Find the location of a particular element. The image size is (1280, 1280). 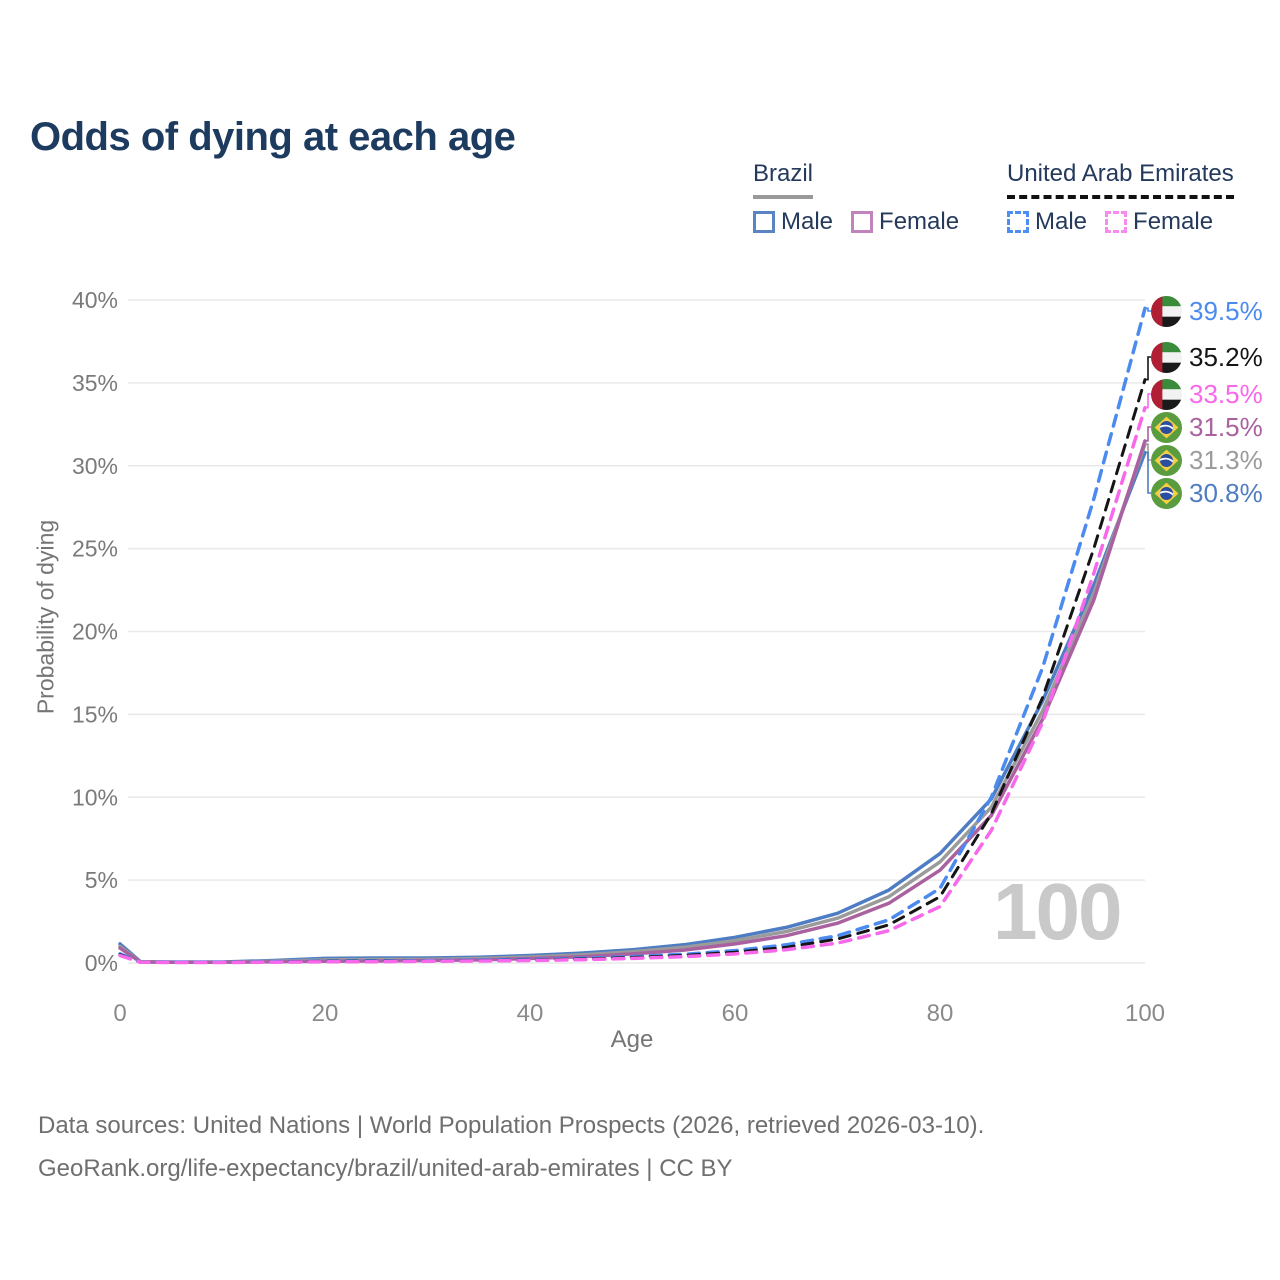

y-tick-label-5: 5% is located at coordinates (101, 880).